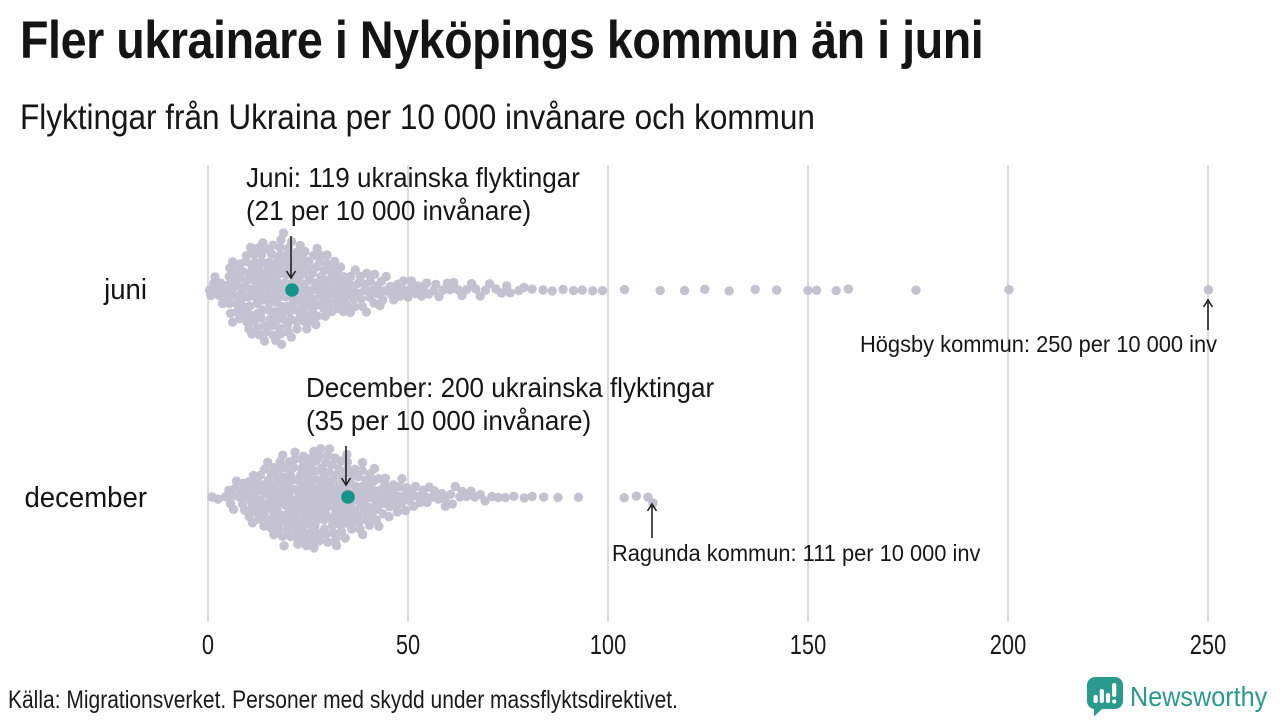 This screenshot has width=1280, height=720. I want to click on highlight-dot-december, so click(348, 497).